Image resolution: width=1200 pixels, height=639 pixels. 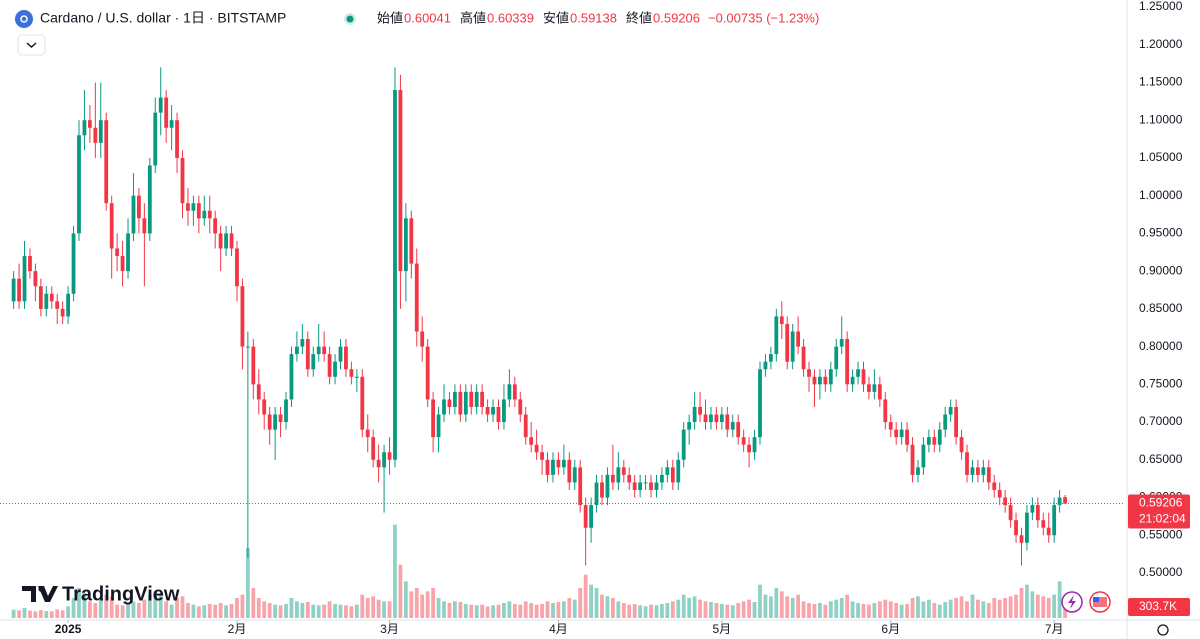 I want to click on y-tick-label: 0.55000, so click(x=1161, y=534).